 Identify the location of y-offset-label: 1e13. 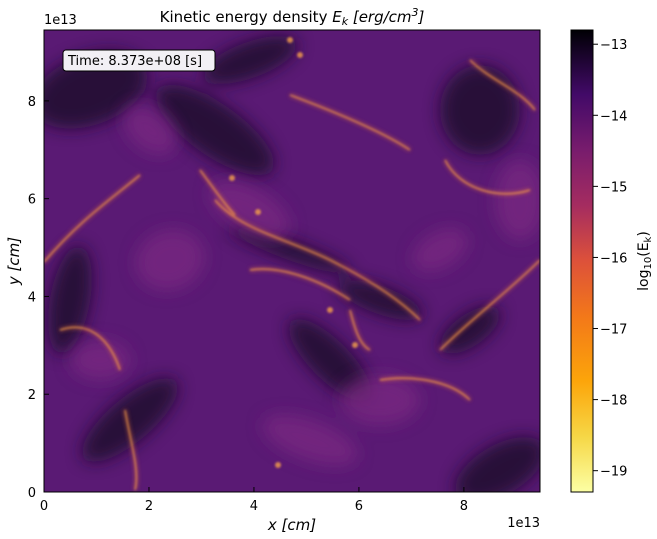
(60, 20).